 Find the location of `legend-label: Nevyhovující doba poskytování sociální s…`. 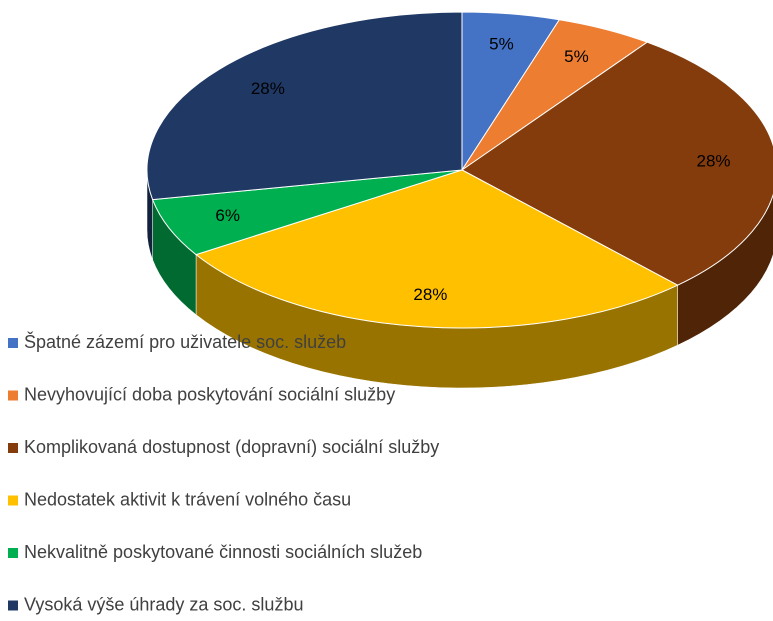

legend-label: Nevyhovující doba poskytování sociální s… is located at coordinates (209, 394).